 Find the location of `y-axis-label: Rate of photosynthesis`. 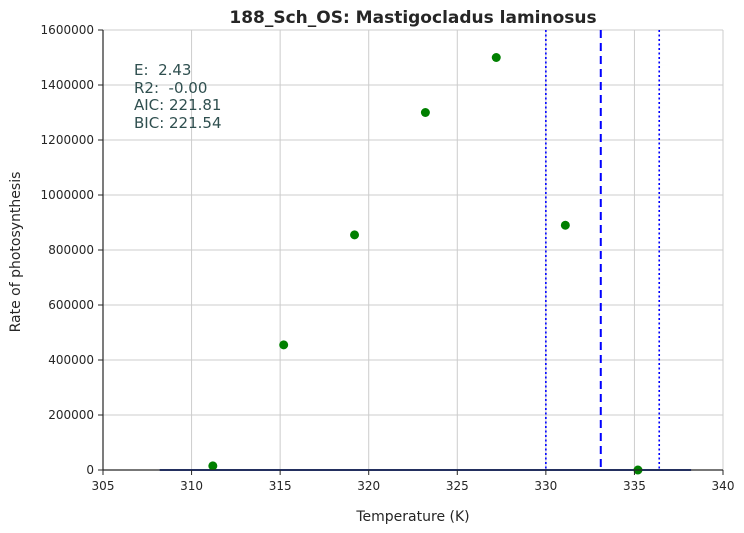

y-axis-label: Rate of photosynthesis is located at coordinates (16, 252).